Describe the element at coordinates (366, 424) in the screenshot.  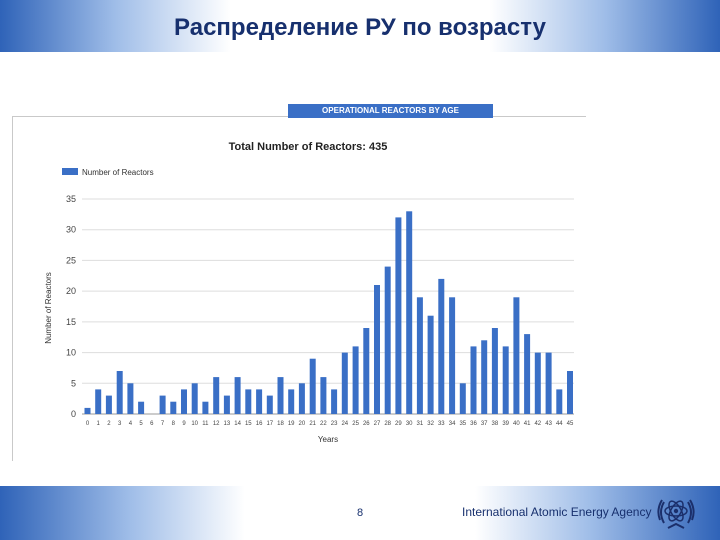
I see `x-tick-label: 26` at that location.